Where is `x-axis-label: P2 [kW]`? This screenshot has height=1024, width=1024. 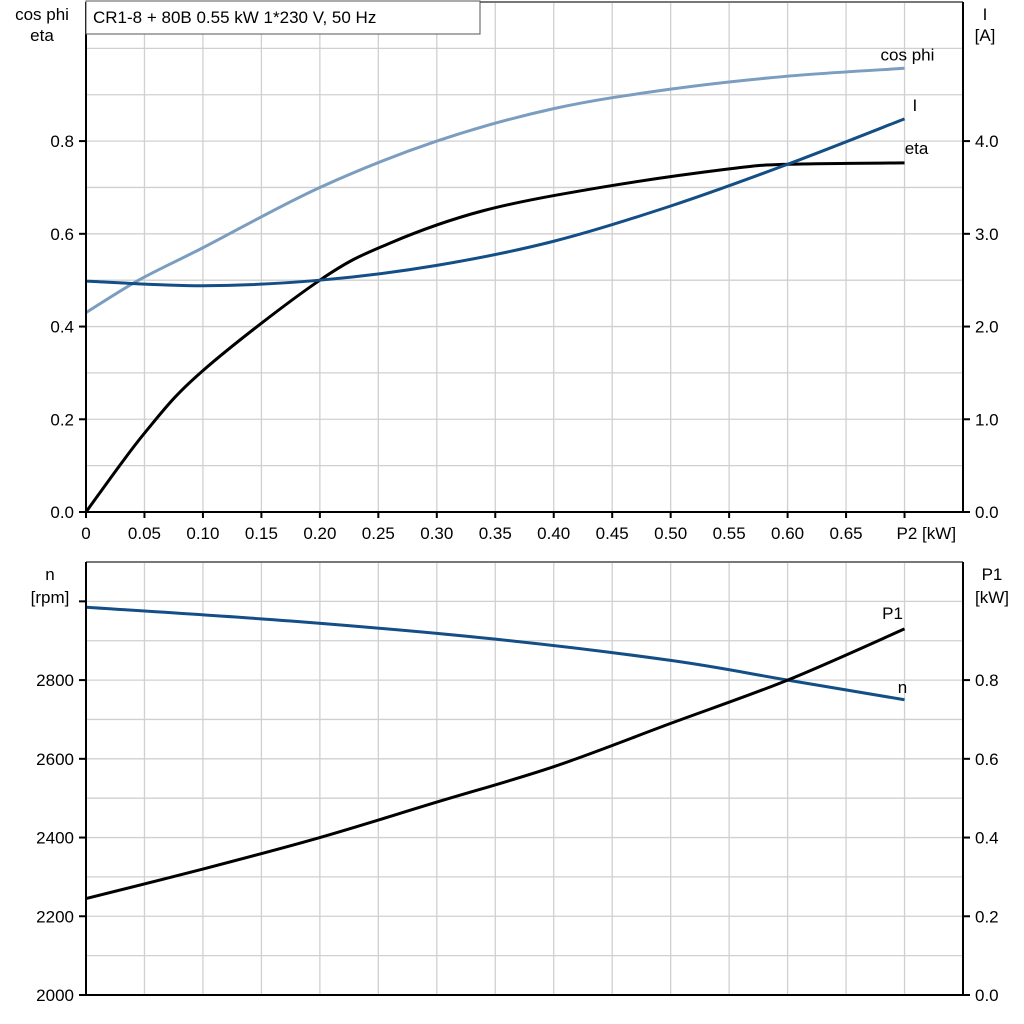 x-axis-label: P2 [kW] is located at coordinates (927, 533).